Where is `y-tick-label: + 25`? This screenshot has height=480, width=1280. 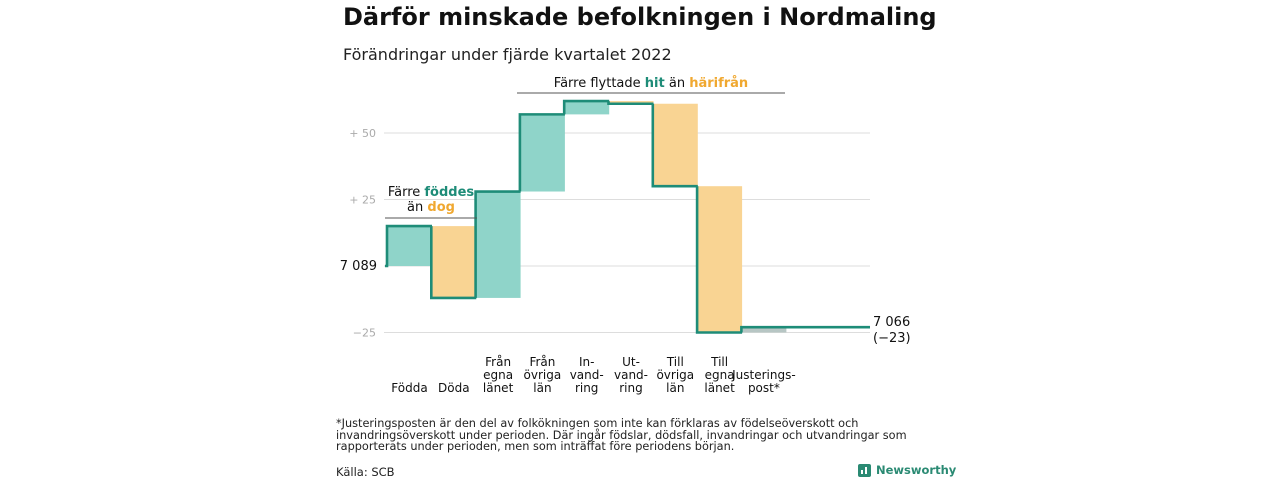 y-tick-label: + 25 is located at coordinates (362, 200).